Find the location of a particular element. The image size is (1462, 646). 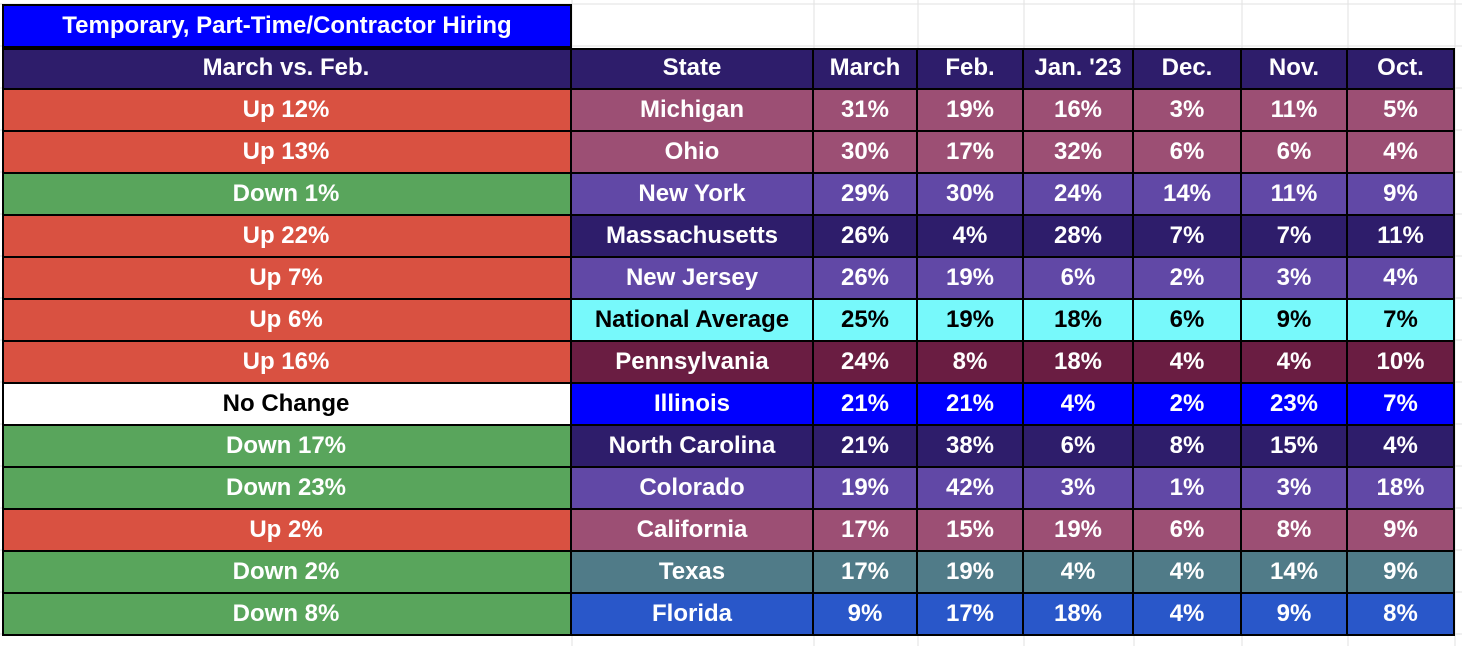

change-cell: Up 22% is located at coordinates (287, 237).